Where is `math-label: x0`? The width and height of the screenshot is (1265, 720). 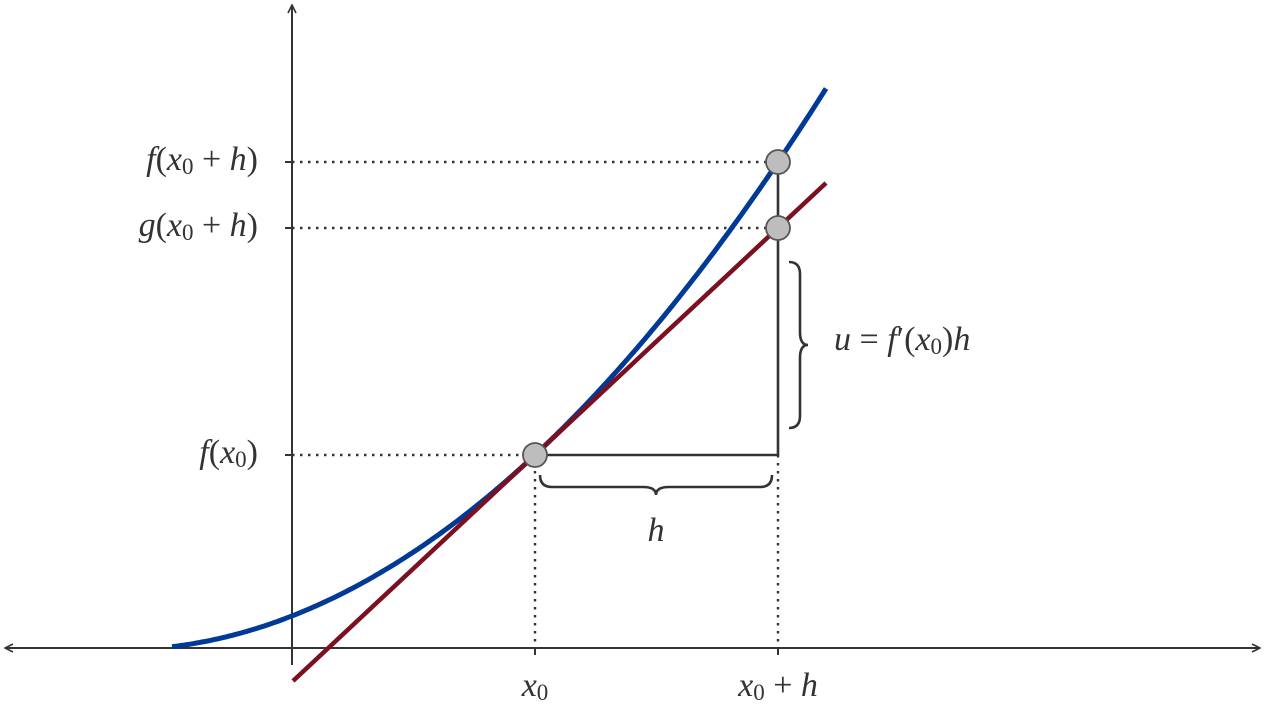
math-label: x0 is located at coordinates (535, 686).